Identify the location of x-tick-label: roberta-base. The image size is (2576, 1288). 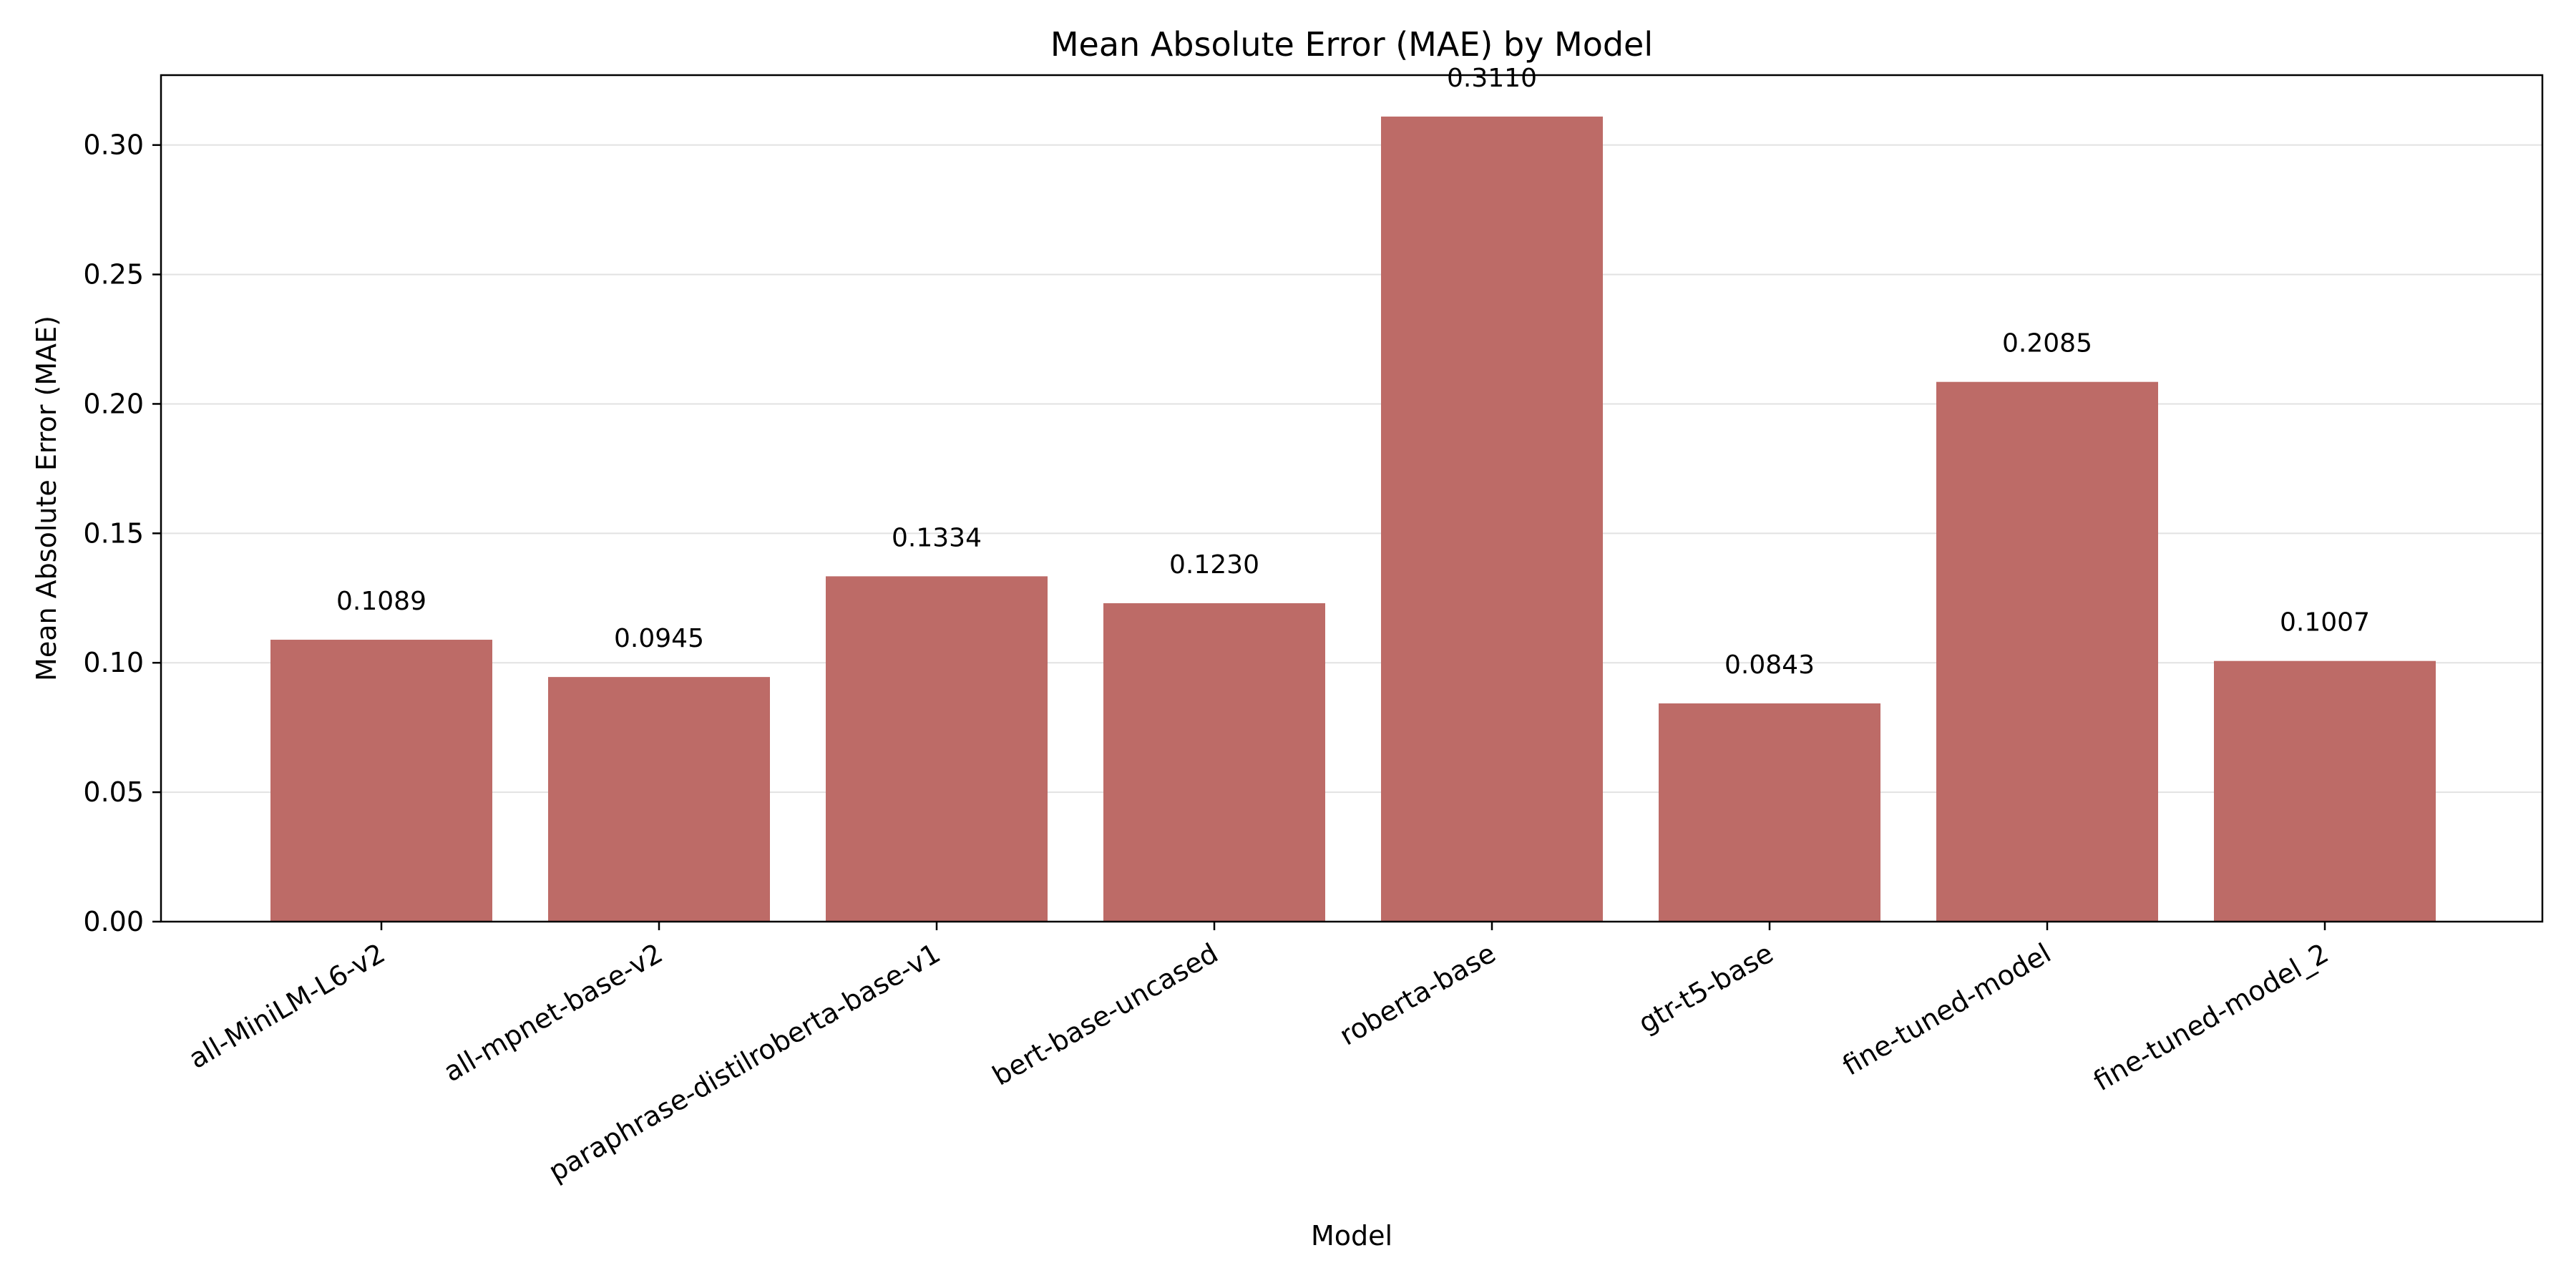
(1417, 994).